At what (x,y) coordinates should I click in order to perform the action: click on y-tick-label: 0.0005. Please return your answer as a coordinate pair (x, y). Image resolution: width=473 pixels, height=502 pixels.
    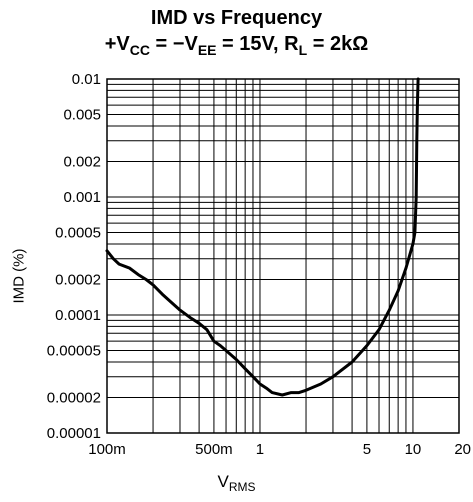
    Looking at the image, I should click on (78, 233).